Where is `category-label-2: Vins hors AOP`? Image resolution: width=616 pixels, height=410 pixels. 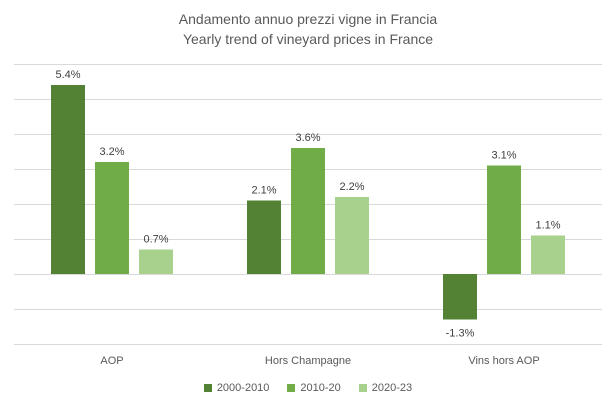 category-label-2: Vins hors AOP is located at coordinates (503, 361).